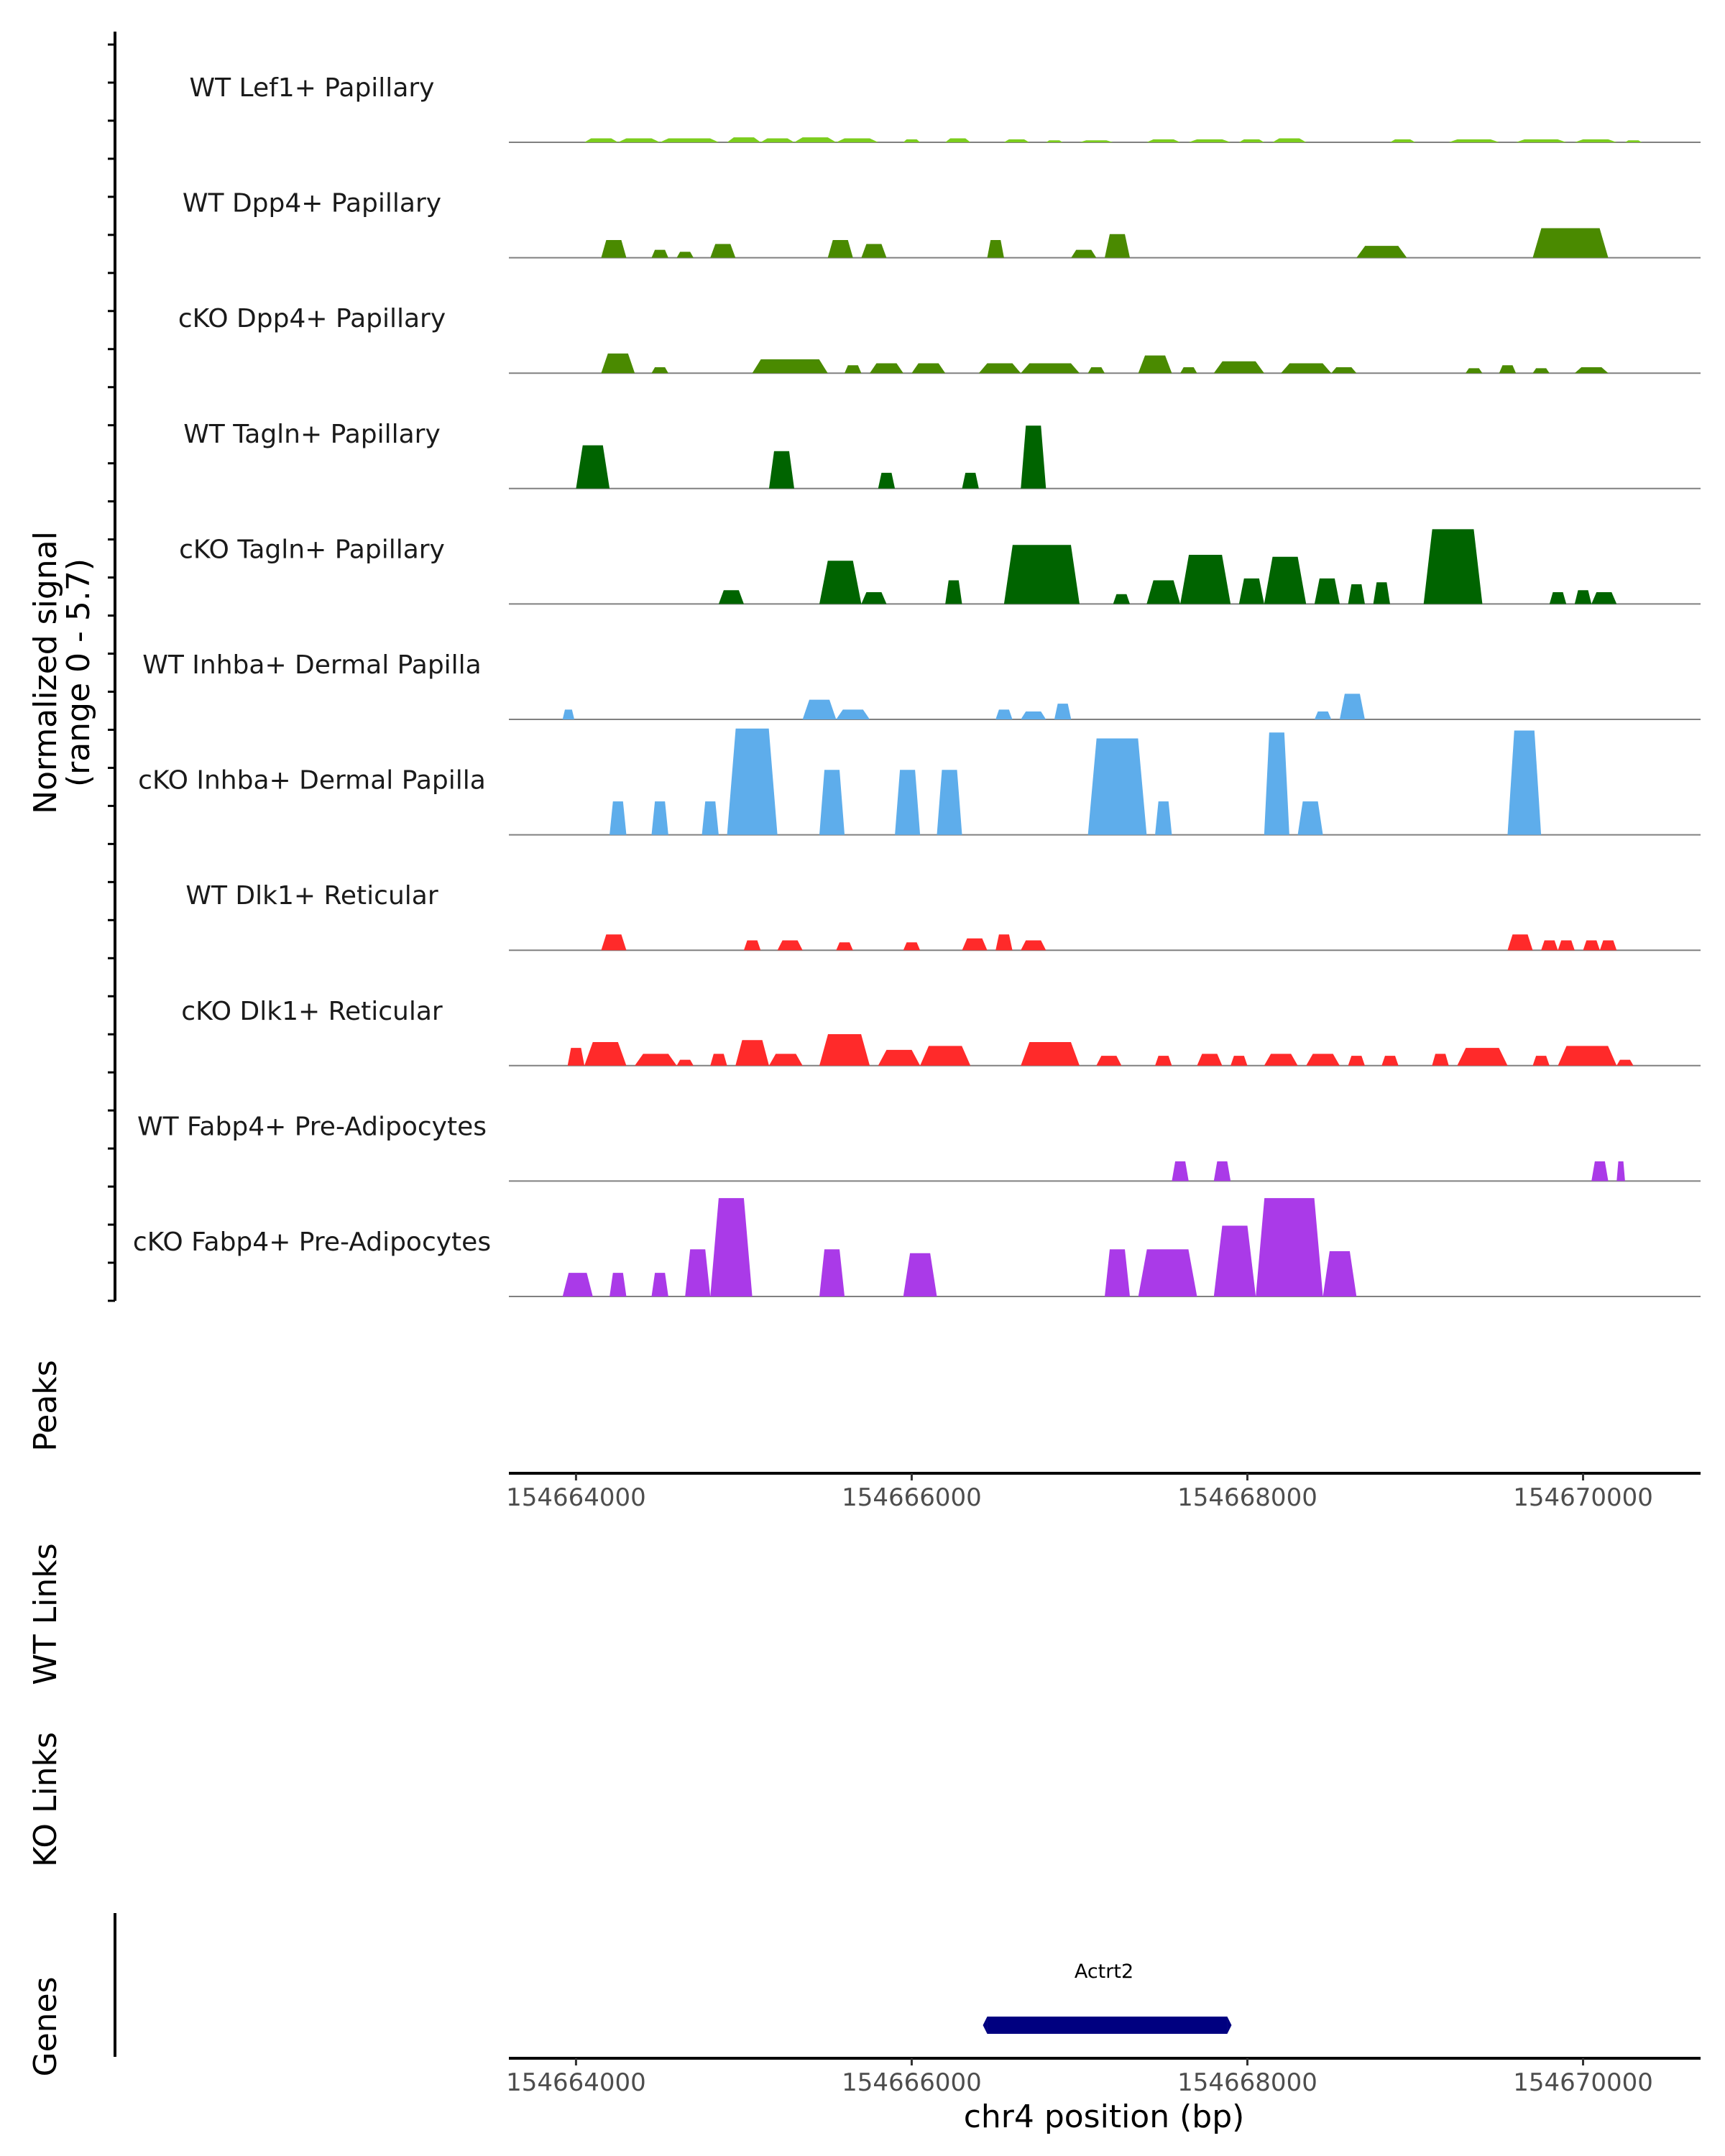  I want to click on genes-panel-label: Genes, so click(45, 2026).